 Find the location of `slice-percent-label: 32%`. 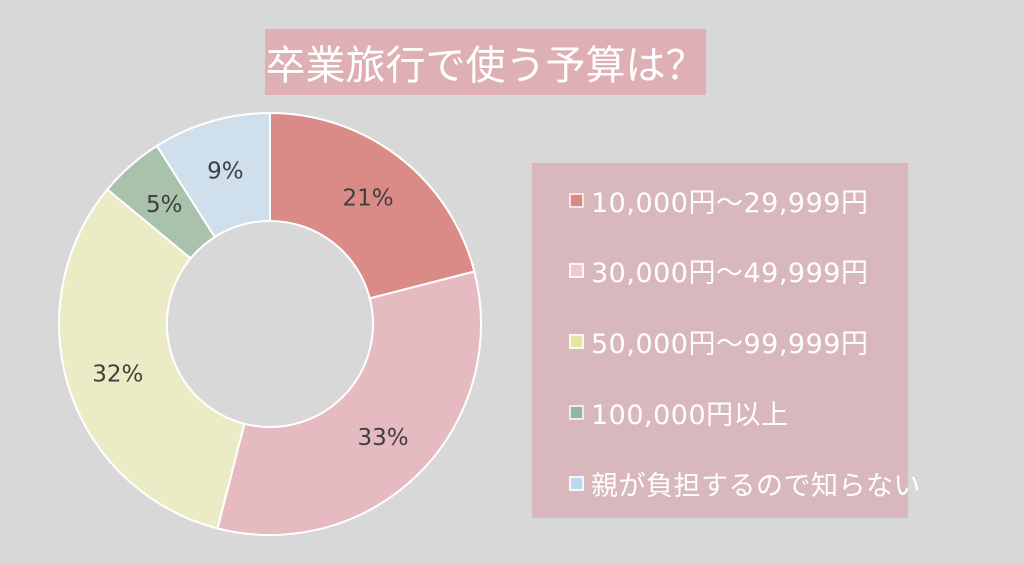

slice-percent-label: 32% is located at coordinates (117, 374).